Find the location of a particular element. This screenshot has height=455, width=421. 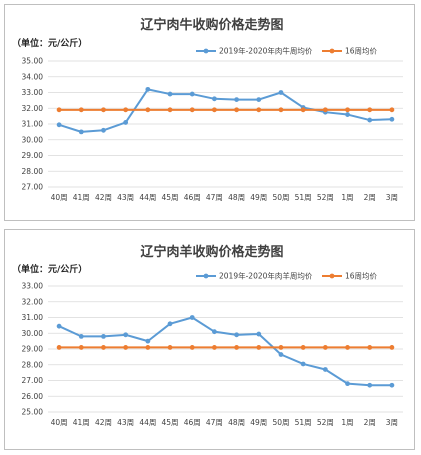

x-tick-label-beef-3: 43周 is located at coordinates (125, 197).